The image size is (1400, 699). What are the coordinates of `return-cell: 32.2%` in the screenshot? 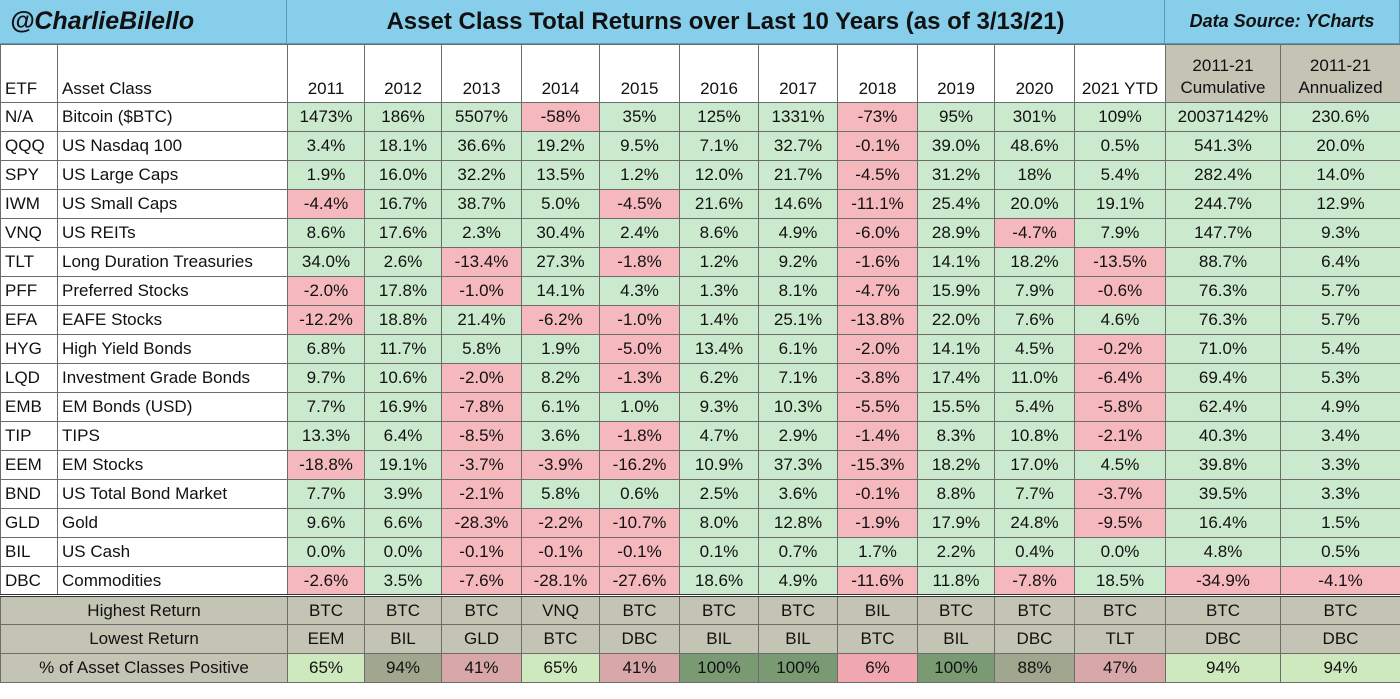 It's located at (481, 175).